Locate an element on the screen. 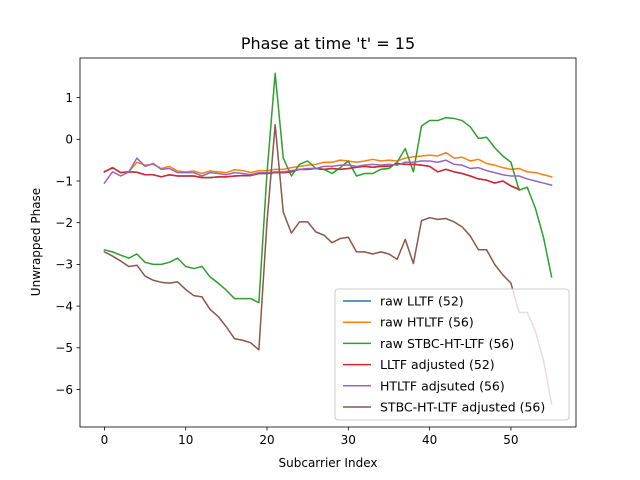 This screenshot has height=480, width=640. y-tick-label: −6 is located at coordinates (64, 390).